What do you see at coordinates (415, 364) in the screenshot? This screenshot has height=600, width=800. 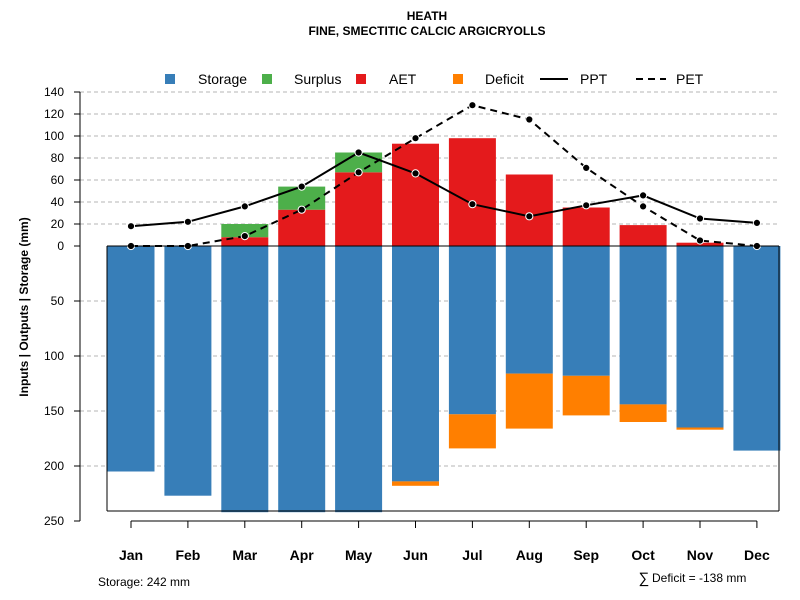 I see `storage-bar-jun` at bounding box center [415, 364].